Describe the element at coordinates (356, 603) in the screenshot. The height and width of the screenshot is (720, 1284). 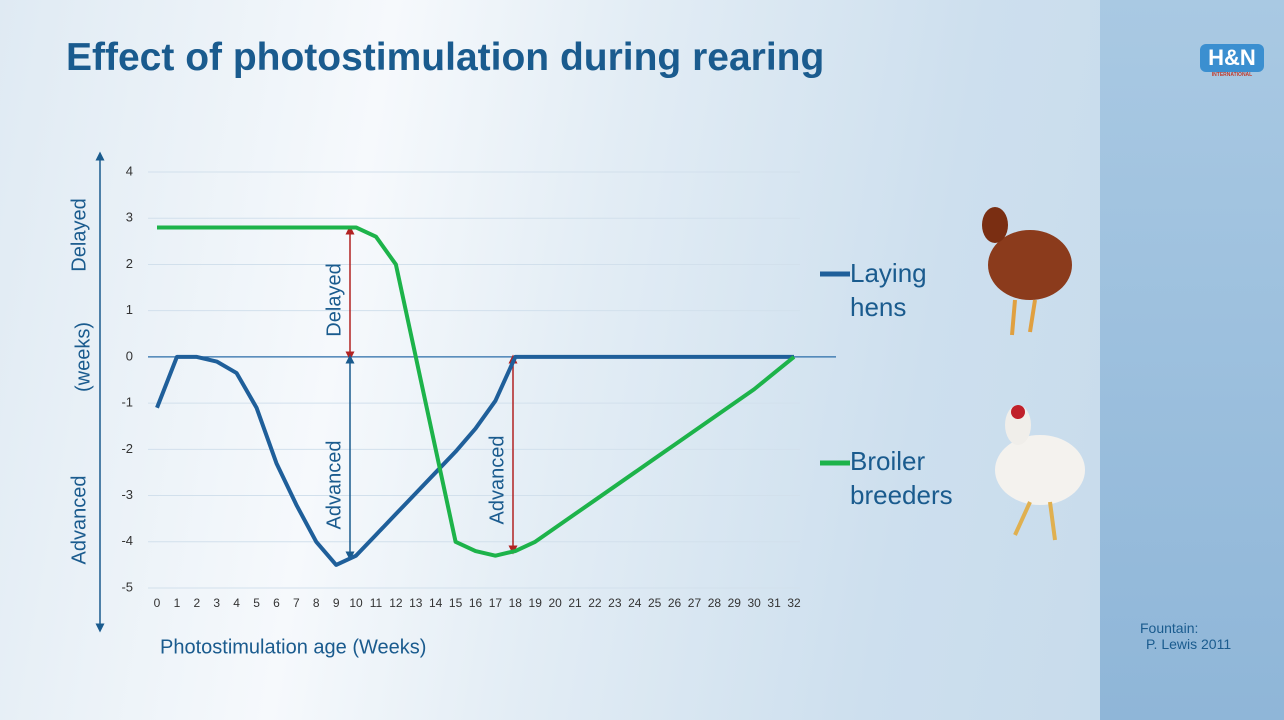
I see `x-tick-label: 10` at that location.